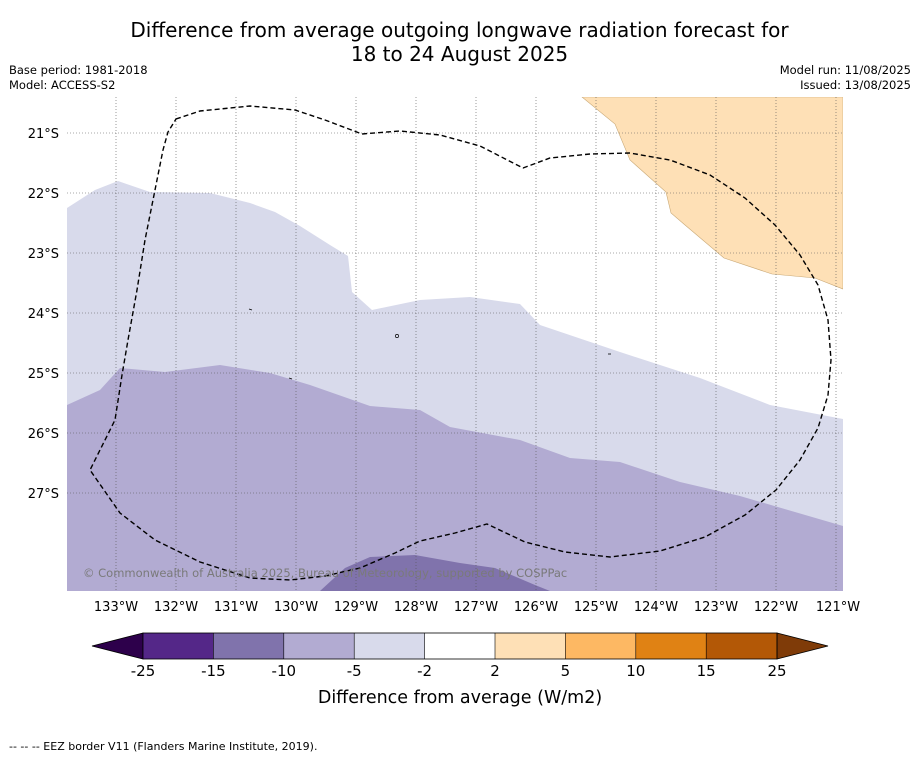  I want to click on colorbar-tick: -5, so click(354, 671).